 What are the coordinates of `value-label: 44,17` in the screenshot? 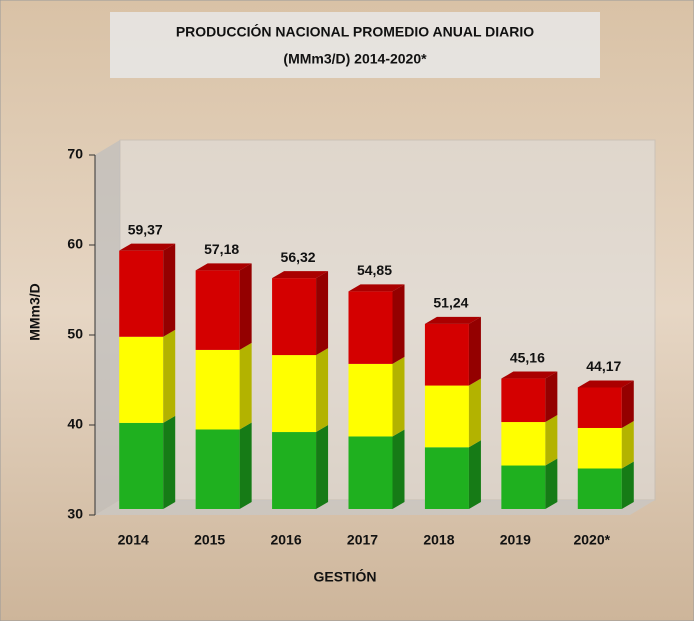 It's located at (603, 366).